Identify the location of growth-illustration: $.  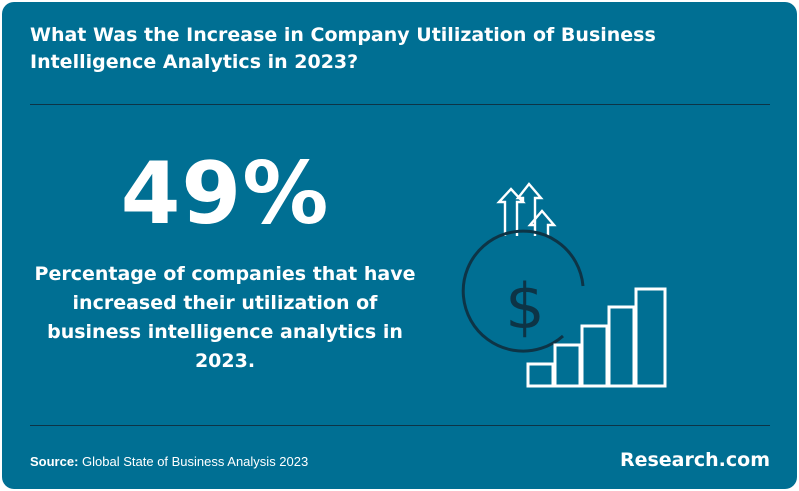
(564, 285).